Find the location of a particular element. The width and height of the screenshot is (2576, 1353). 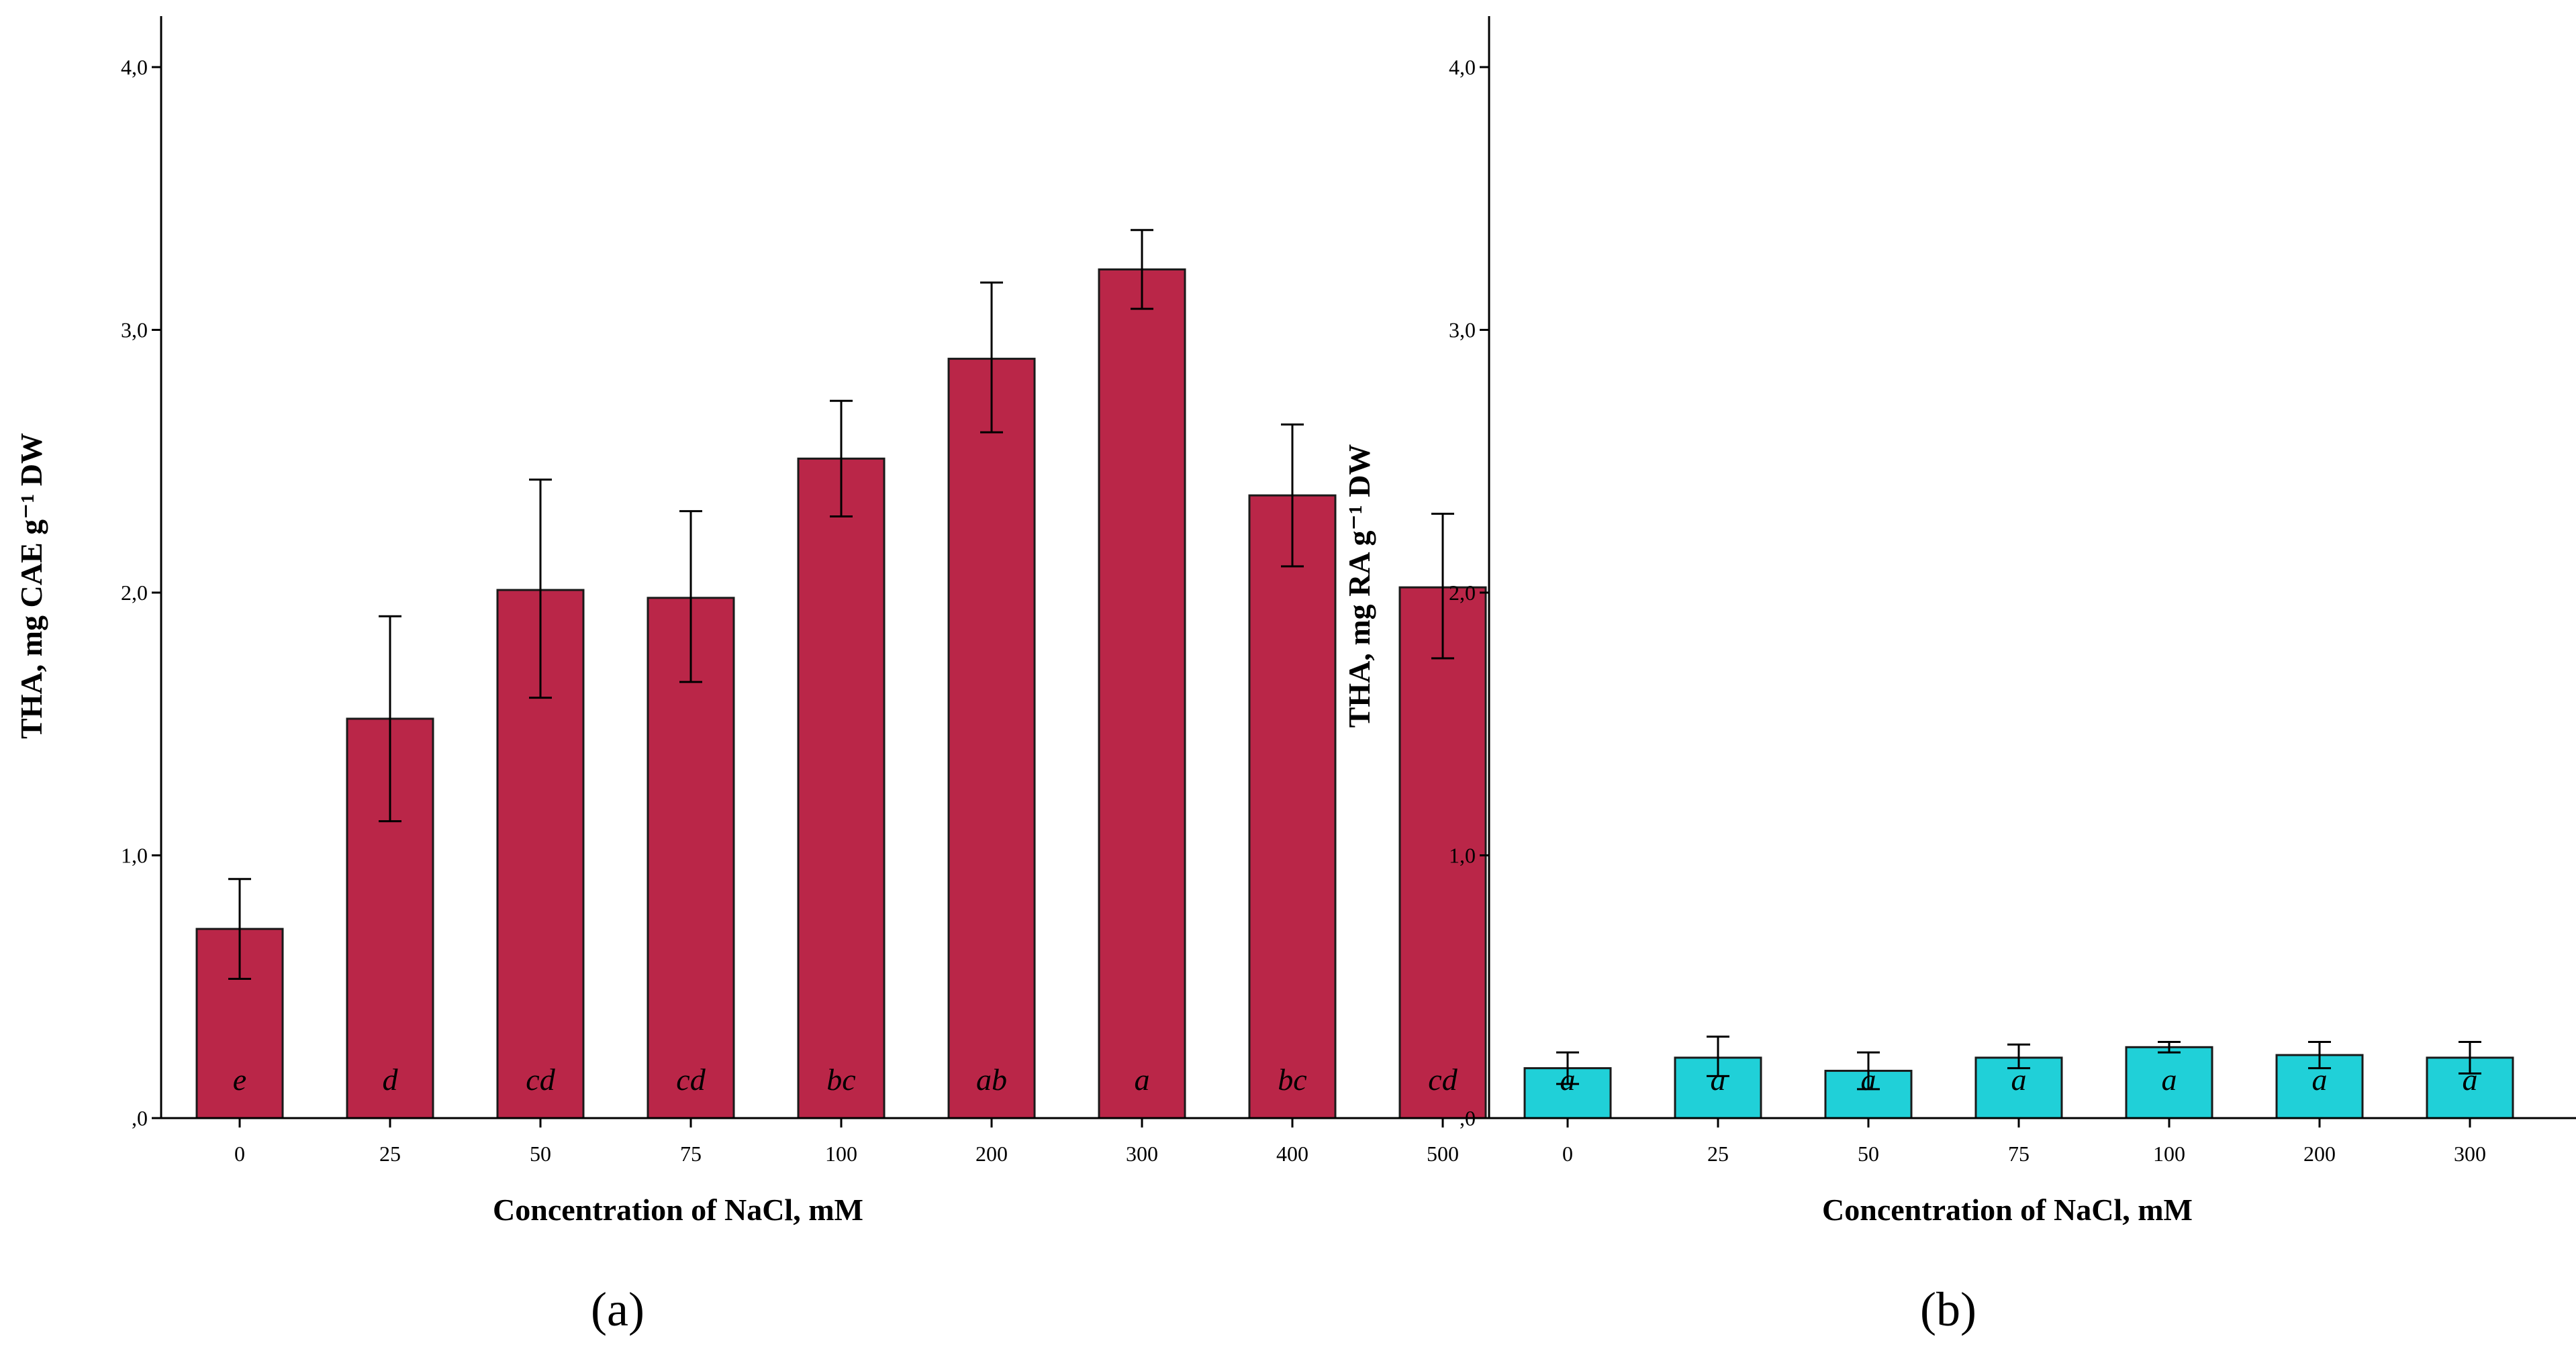

panel-a-x-tick-label-400: 400 is located at coordinates (1292, 1154).